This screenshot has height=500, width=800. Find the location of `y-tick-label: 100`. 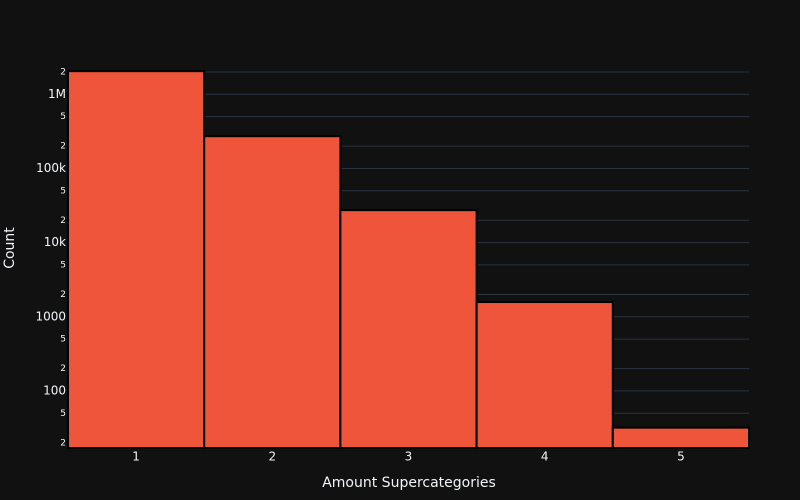

y-tick-label: 100 is located at coordinates (54, 390).